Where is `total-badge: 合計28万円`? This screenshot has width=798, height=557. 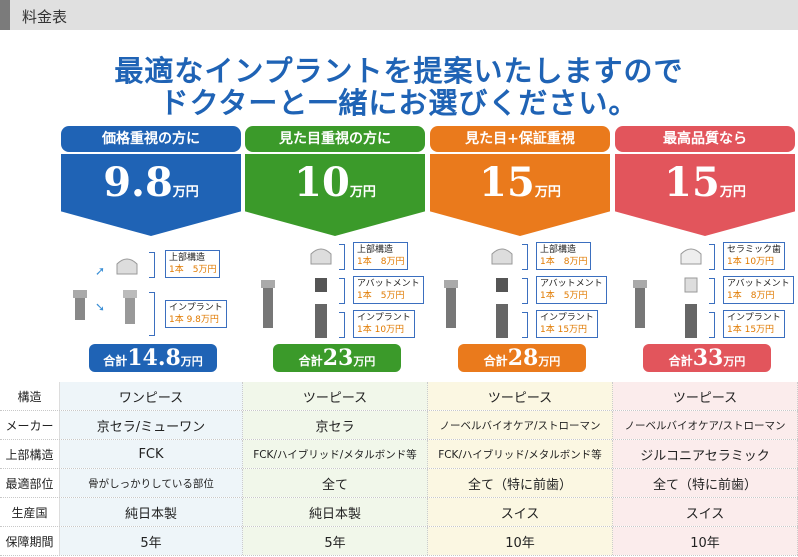
total-badge: 合計28万円 is located at coordinates (522, 358).